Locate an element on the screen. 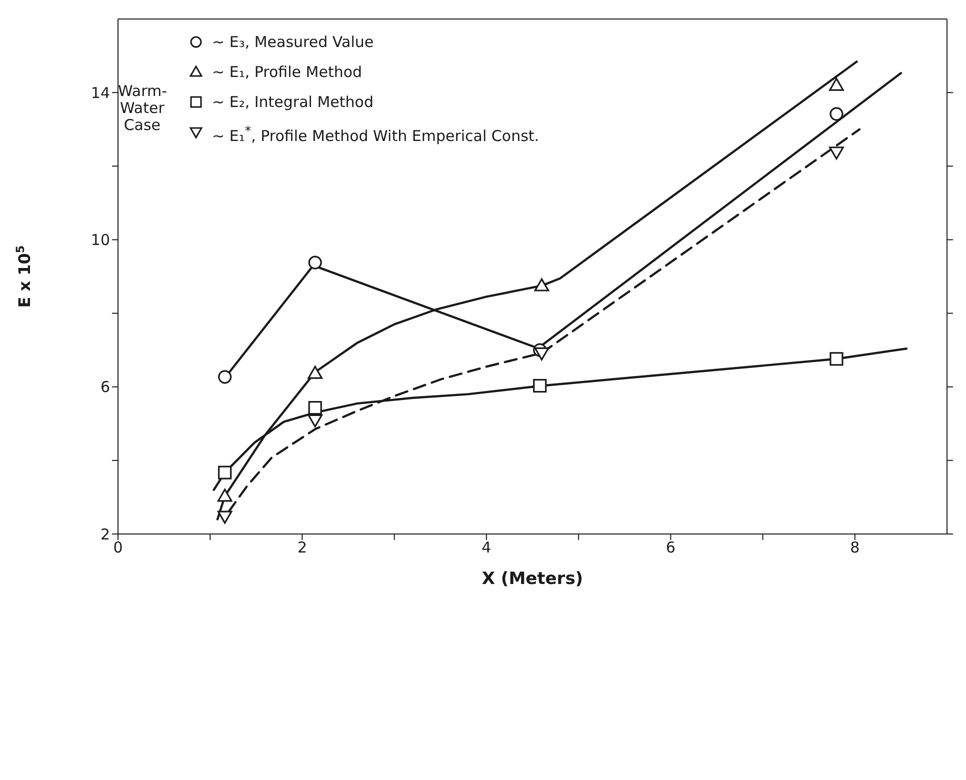  legend-label: ~ E₁, Profile Method is located at coordinates (287, 72).